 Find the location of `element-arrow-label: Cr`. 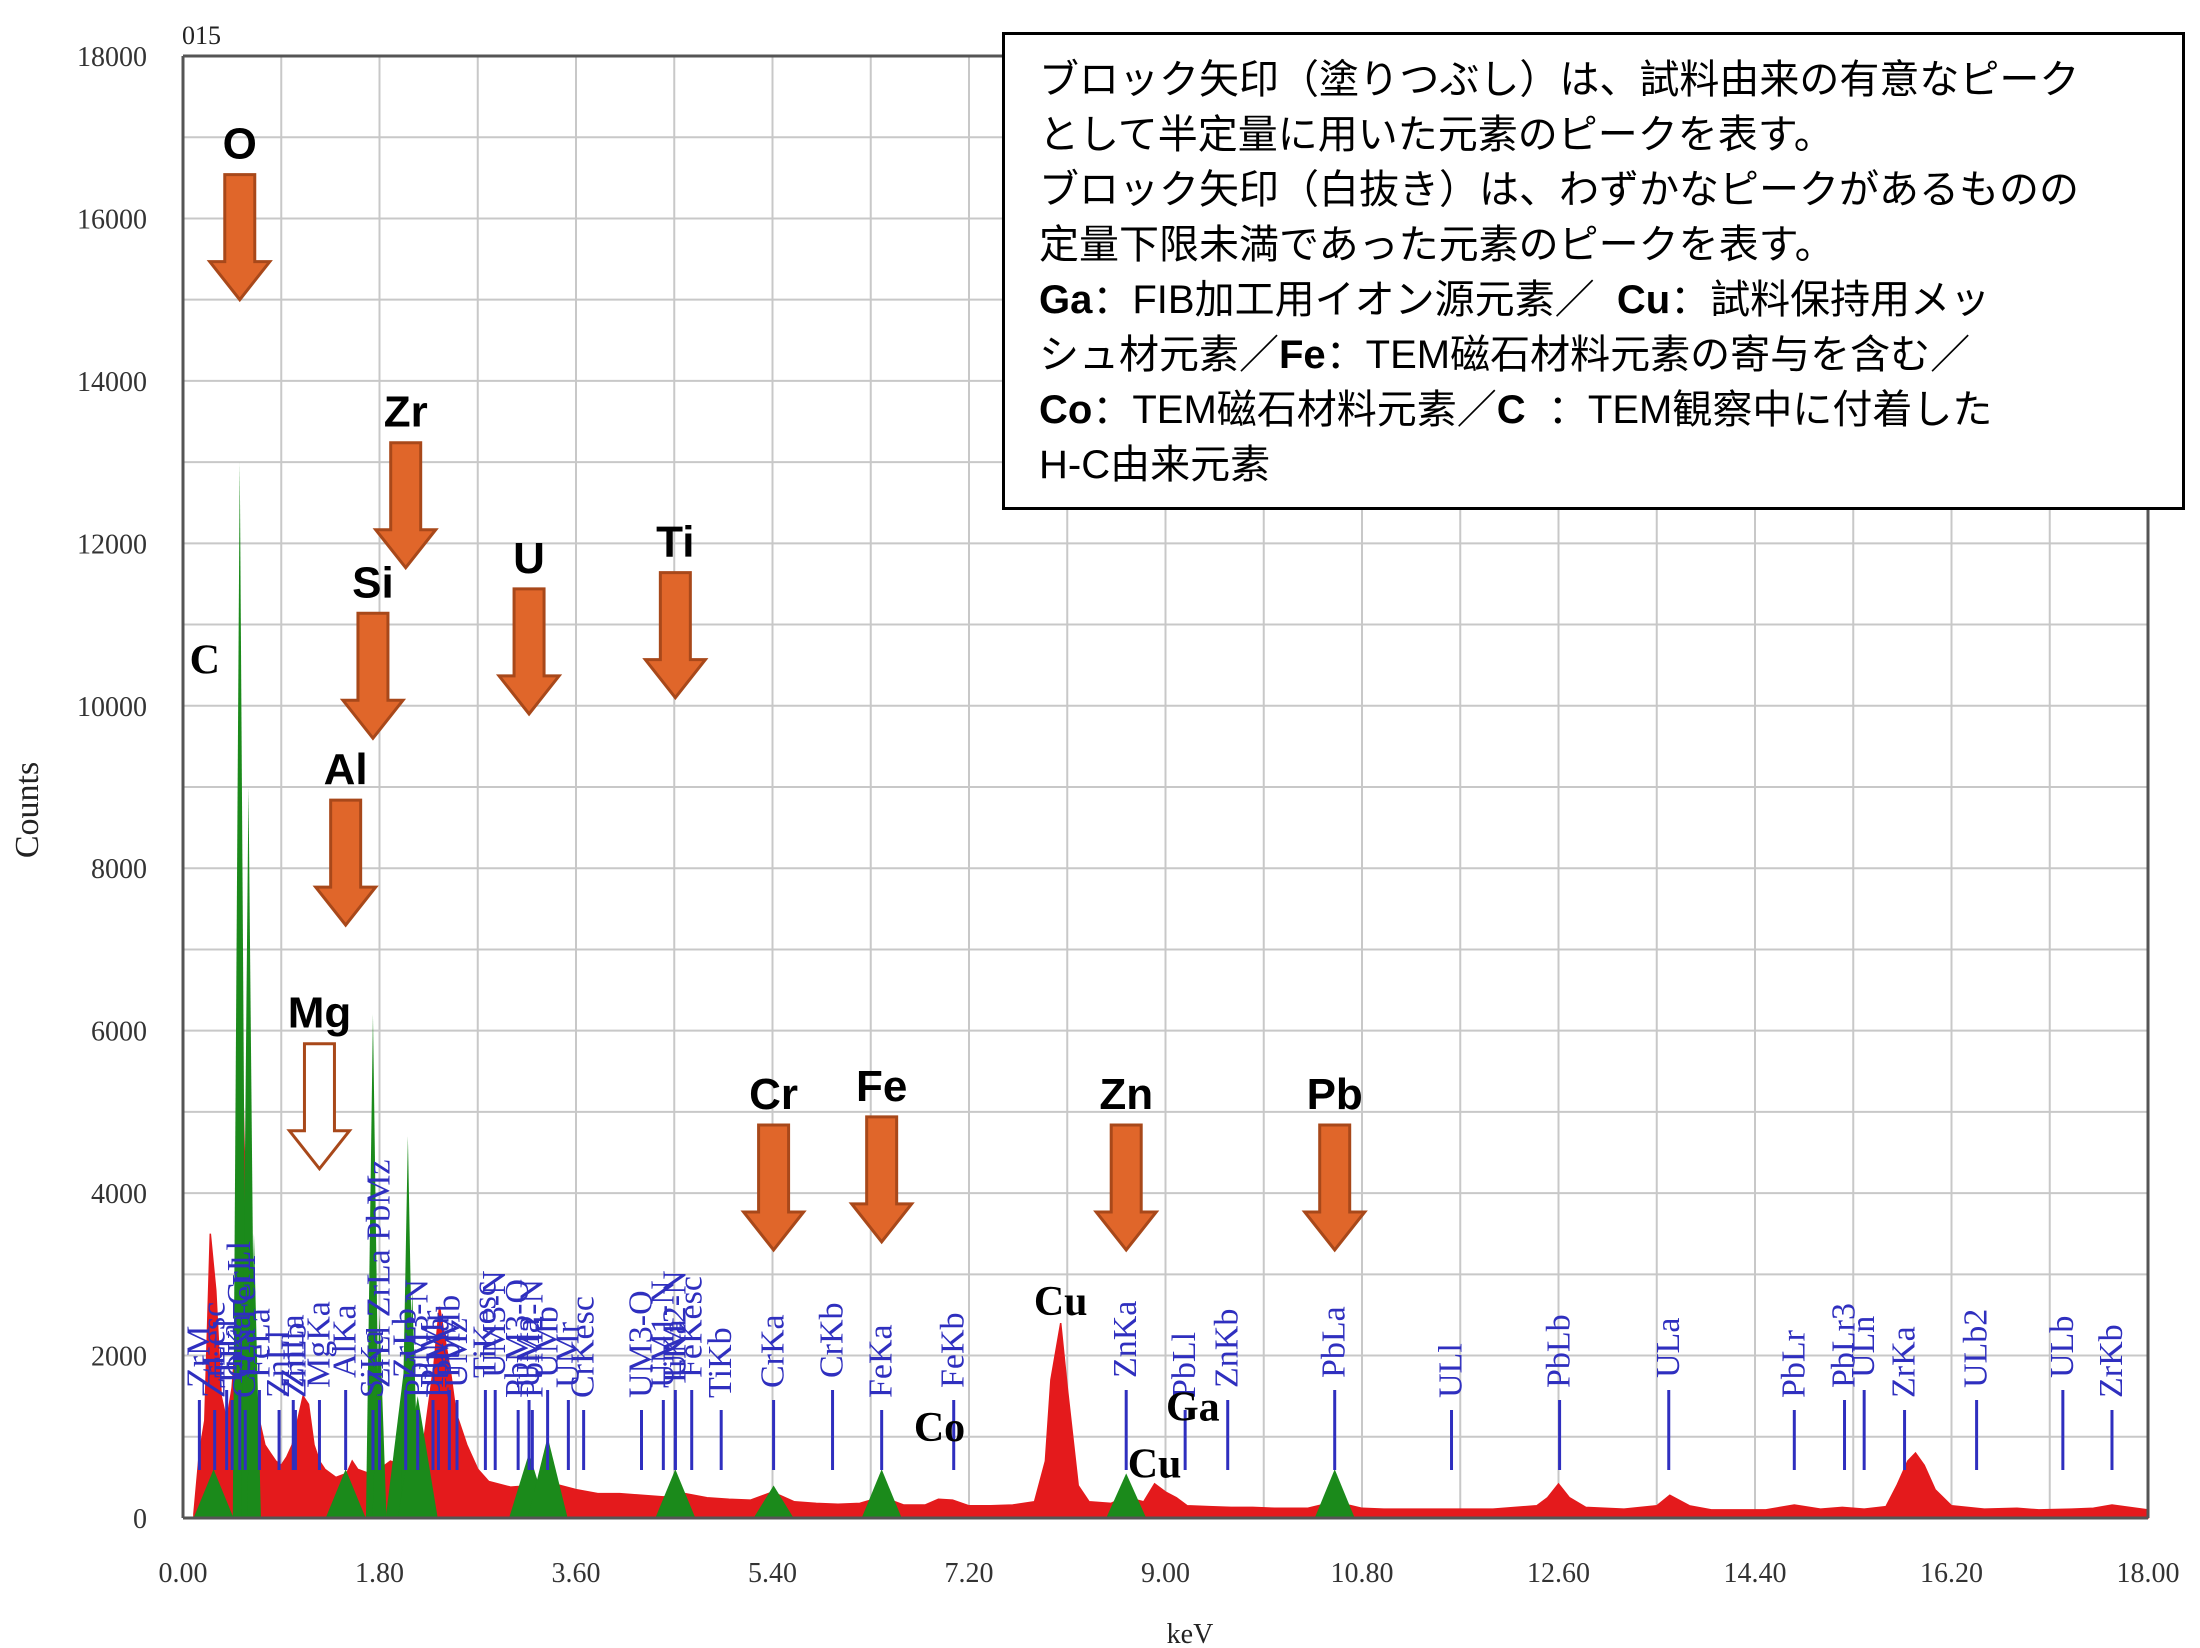

element-arrow-label: Cr is located at coordinates (773, 1094).